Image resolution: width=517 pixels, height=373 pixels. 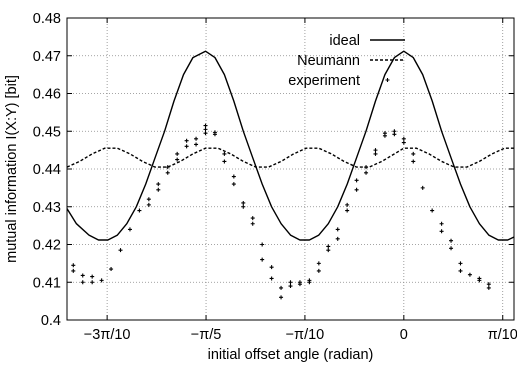 What do you see at coordinates (47, 132) in the screenshot?
I see `y-tick-label: 0.45` at bounding box center [47, 132].